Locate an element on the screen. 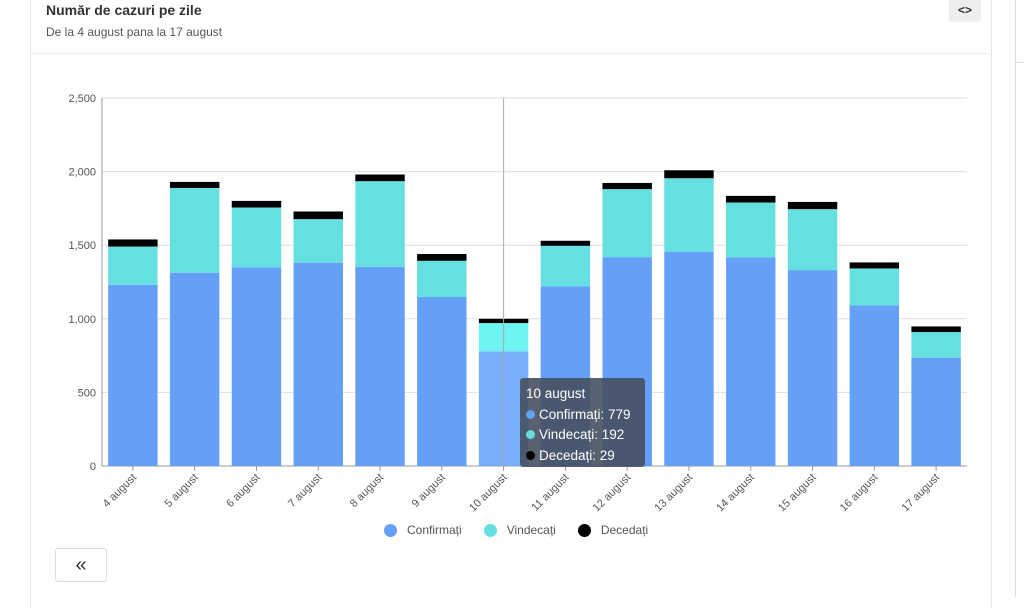 The height and width of the screenshot is (608, 1024). x-tick-label: 4 august is located at coordinates (120, 491).